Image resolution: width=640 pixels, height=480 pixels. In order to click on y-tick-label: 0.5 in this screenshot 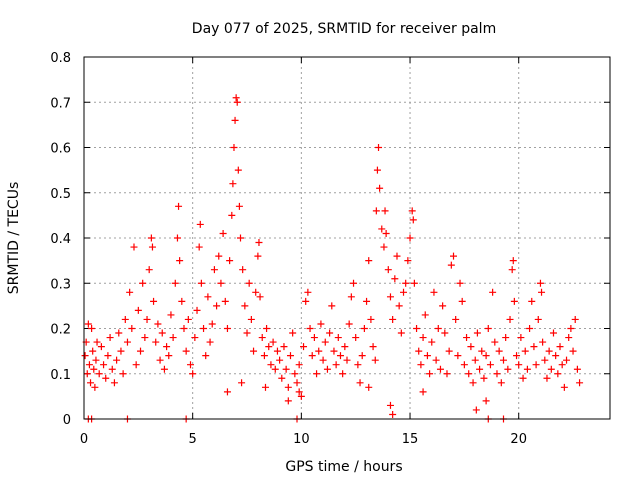, I will do `click(60, 194)`.